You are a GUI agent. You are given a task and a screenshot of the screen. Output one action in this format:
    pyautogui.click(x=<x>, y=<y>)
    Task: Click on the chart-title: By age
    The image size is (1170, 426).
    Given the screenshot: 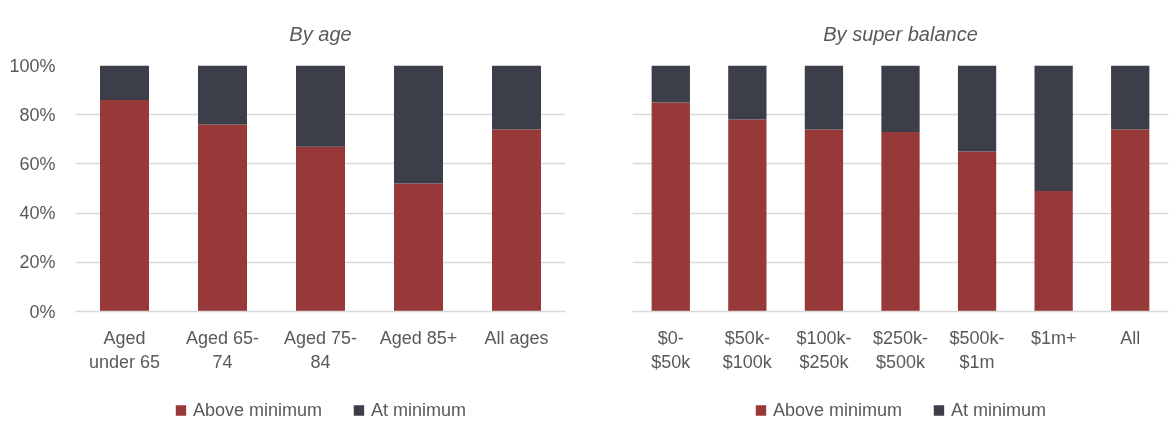 What is the action you would take?
    pyautogui.click(x=320, y=33)
    